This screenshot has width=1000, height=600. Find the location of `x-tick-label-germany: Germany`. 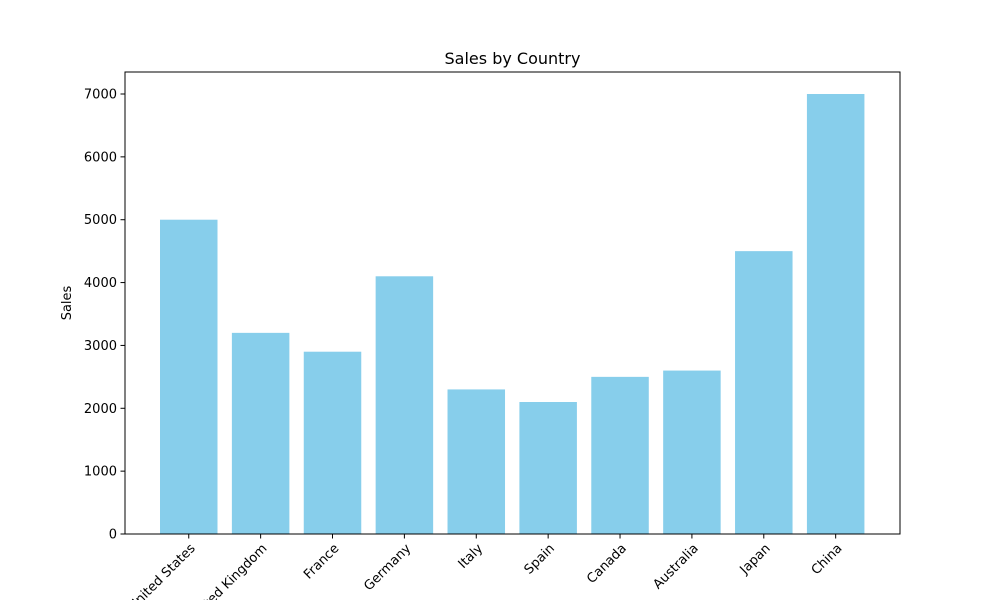

x-tick-label-germany: Germany is located at coordinates (387, 567).